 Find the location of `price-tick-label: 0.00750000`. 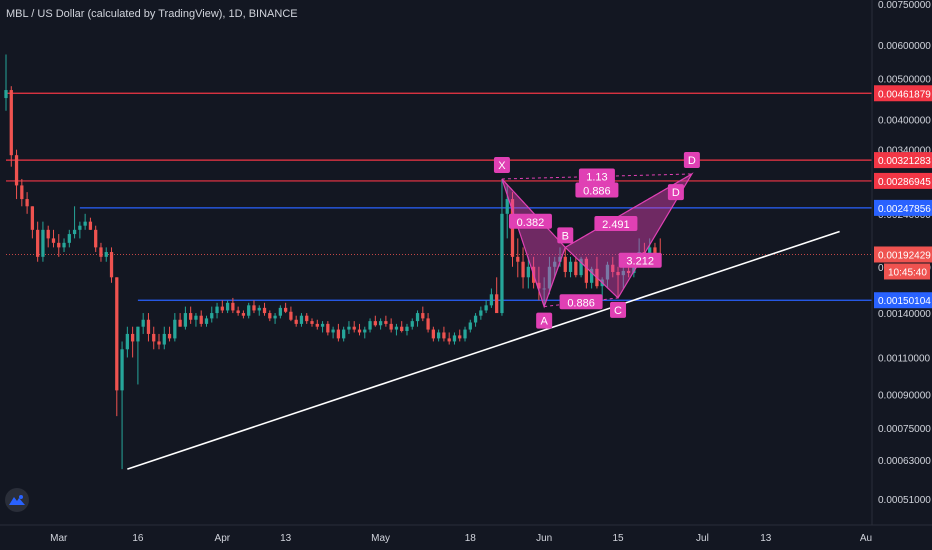

price-tick-label: 0.00750000 is located at coordinates (904, 5).